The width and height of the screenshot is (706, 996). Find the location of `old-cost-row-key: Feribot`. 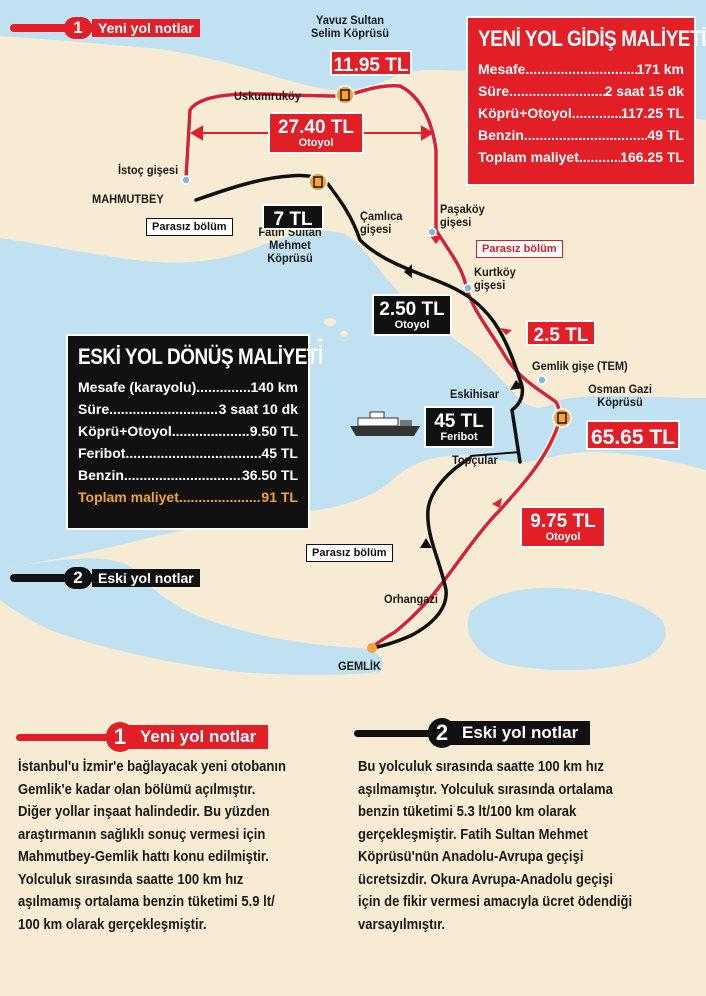

old-cost-row-key: Feribot is located at coordinates (102, 453).